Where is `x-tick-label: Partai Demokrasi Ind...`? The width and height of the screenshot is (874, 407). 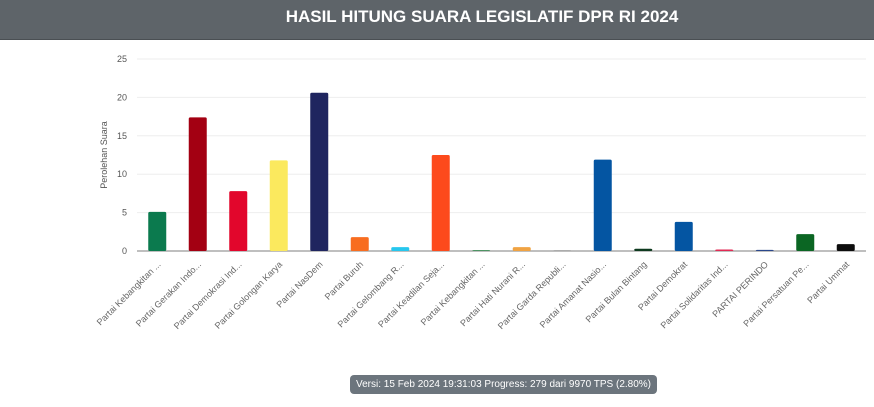 x-tick-label: Partai Demokrasi Ind... is located at coordinates (208, 295).